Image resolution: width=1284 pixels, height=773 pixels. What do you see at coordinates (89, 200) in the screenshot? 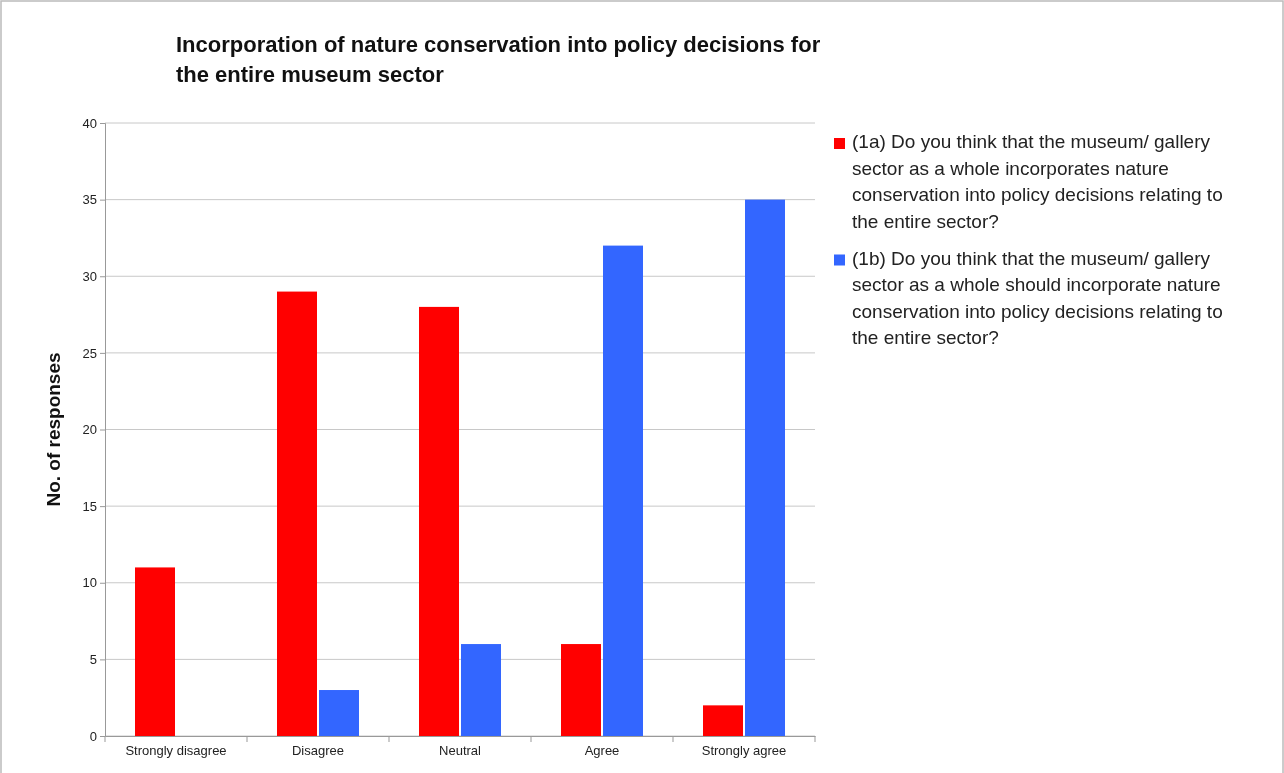
I see `y-tick-label: 35` at bounding box center [89, 200].